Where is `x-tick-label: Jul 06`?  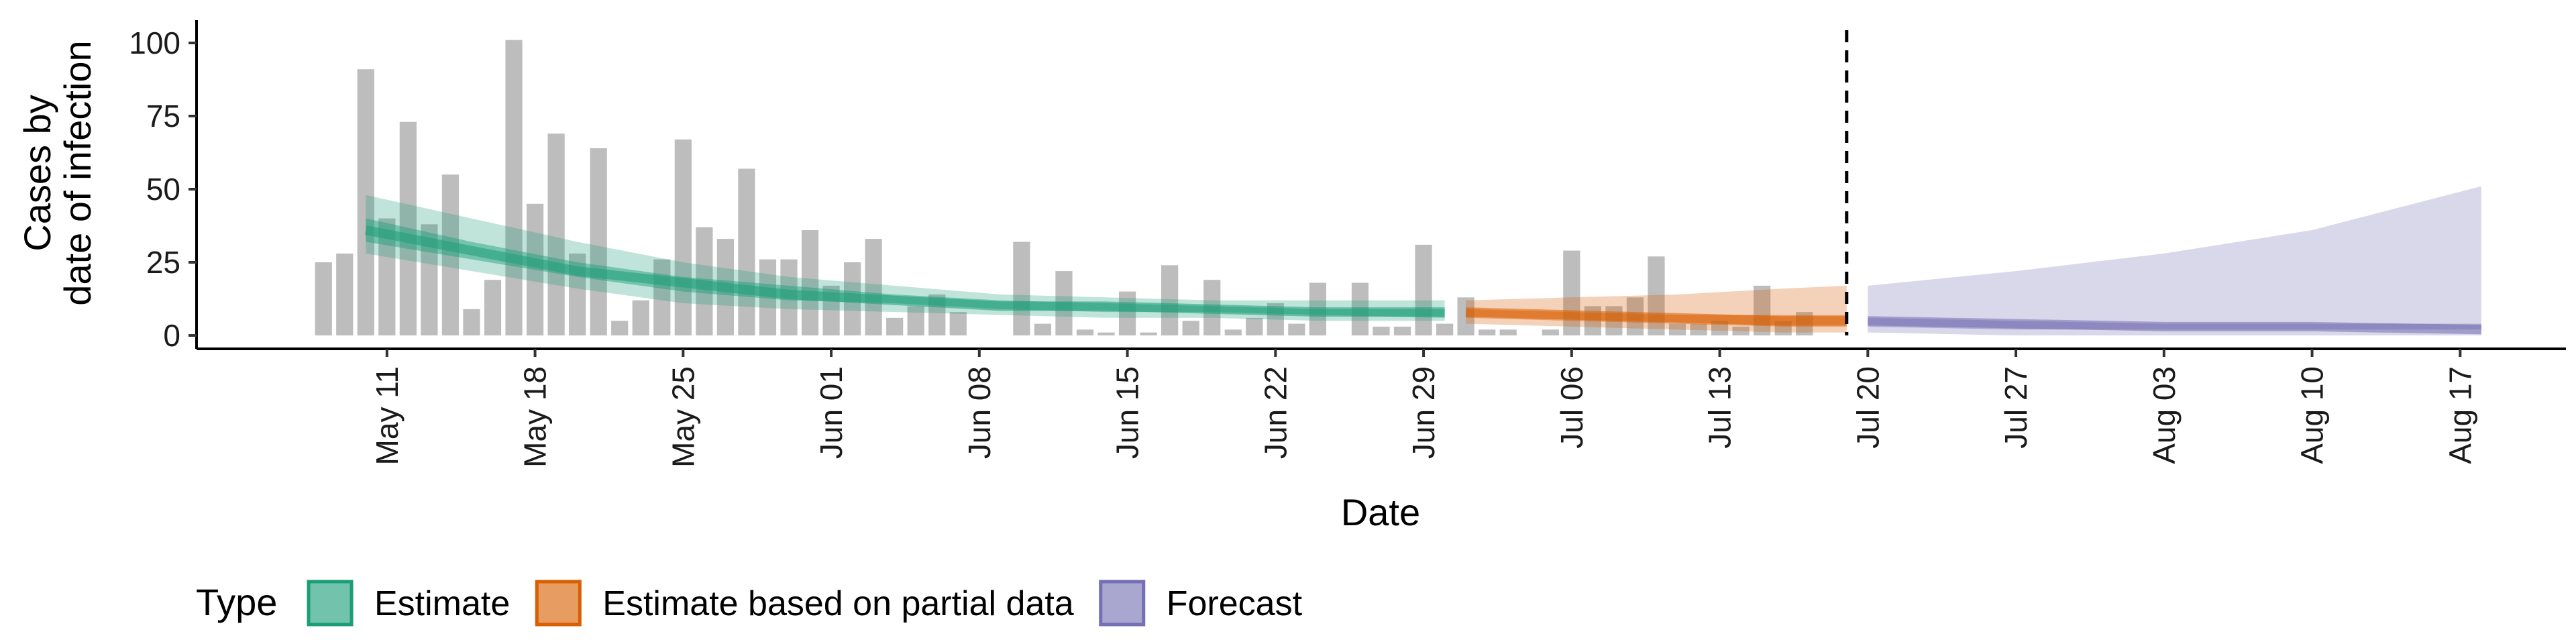
x-tick-label: Jul 06 is located at coordinates (1571, 407).